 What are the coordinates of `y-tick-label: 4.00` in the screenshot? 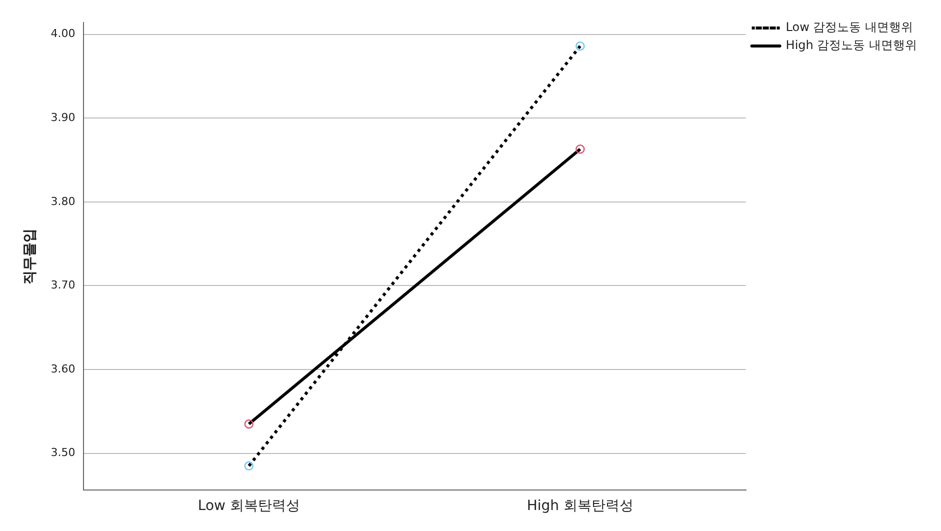 It's located at (63, 33).